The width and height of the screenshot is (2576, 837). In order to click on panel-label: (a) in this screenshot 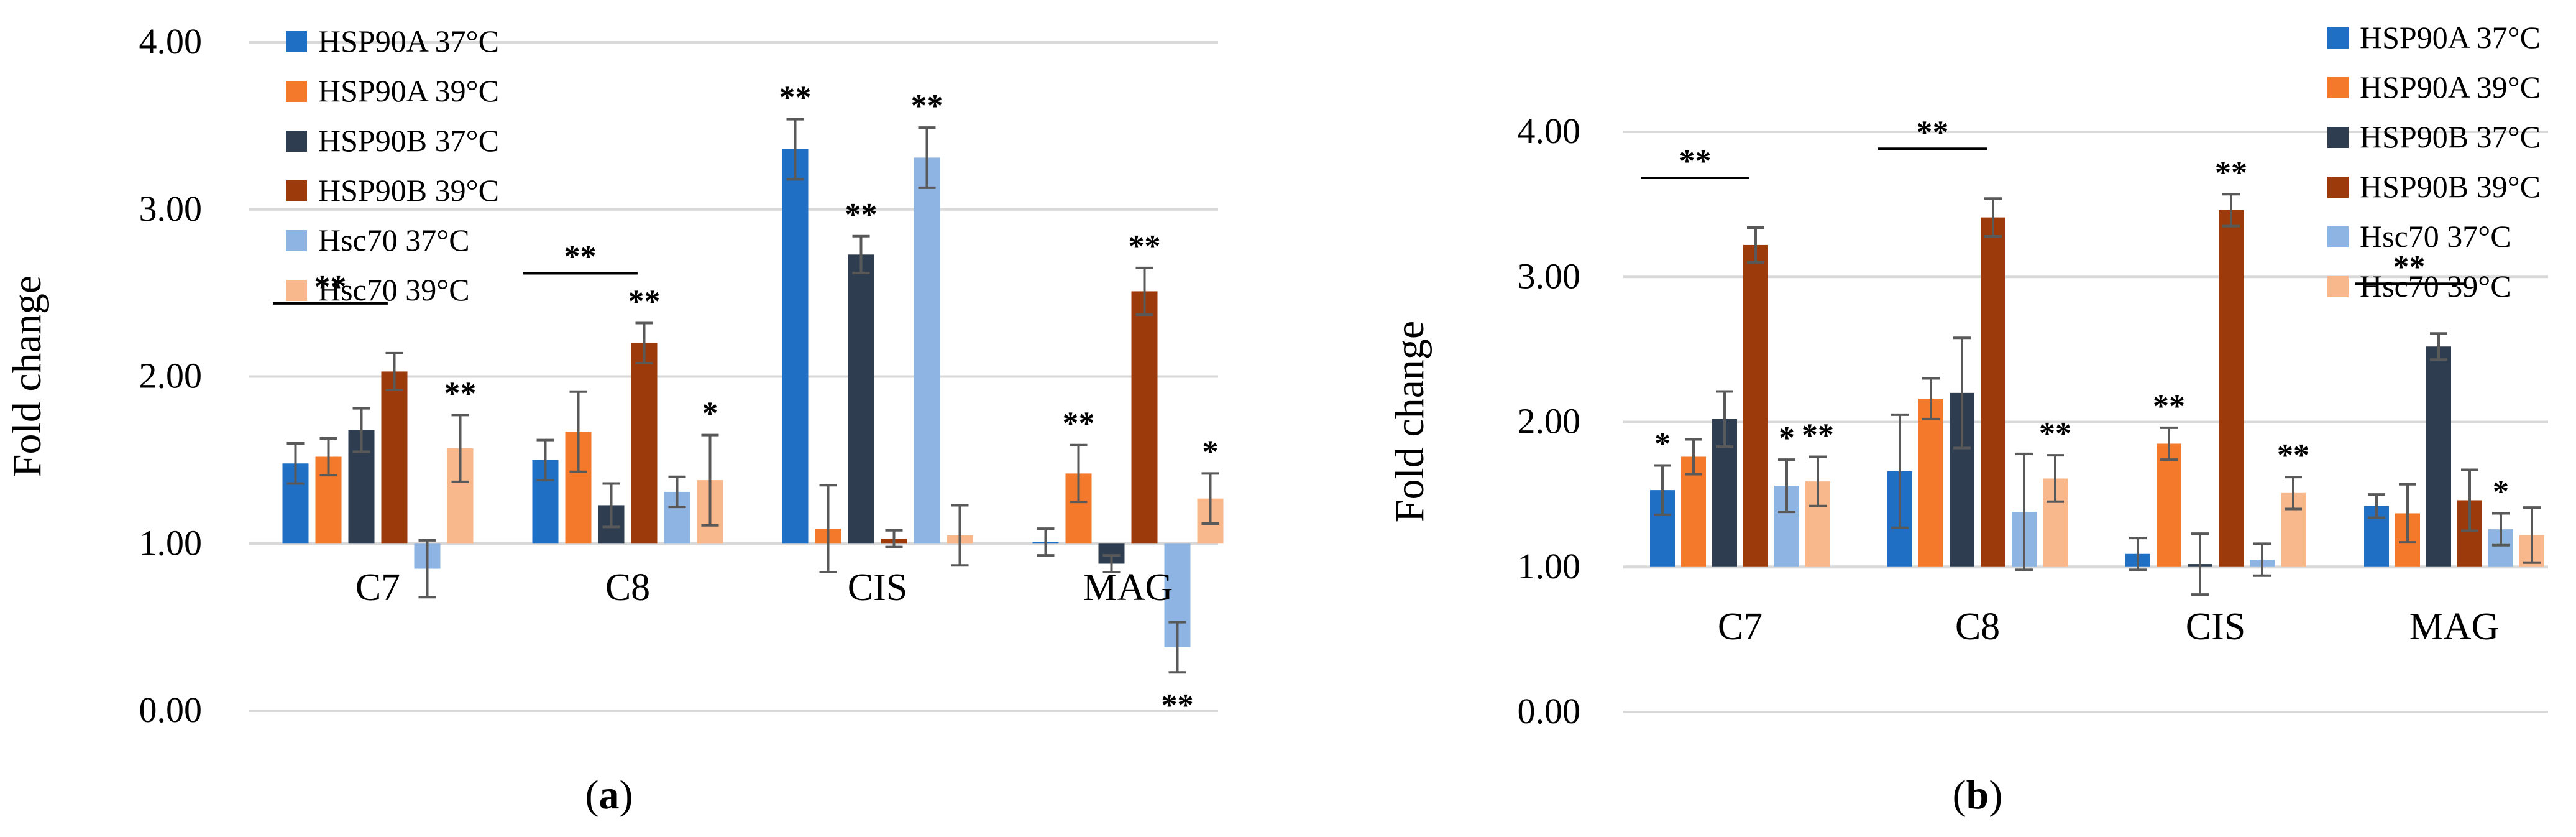, I will do `click(609, 795)`.